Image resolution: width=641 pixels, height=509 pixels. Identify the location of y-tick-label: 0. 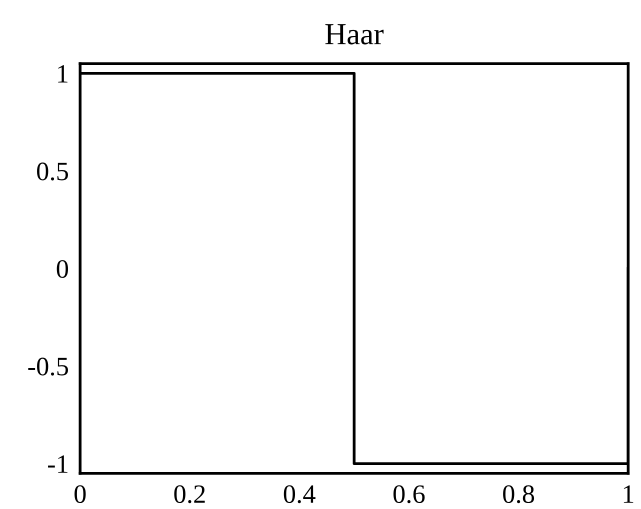
(62, 269).